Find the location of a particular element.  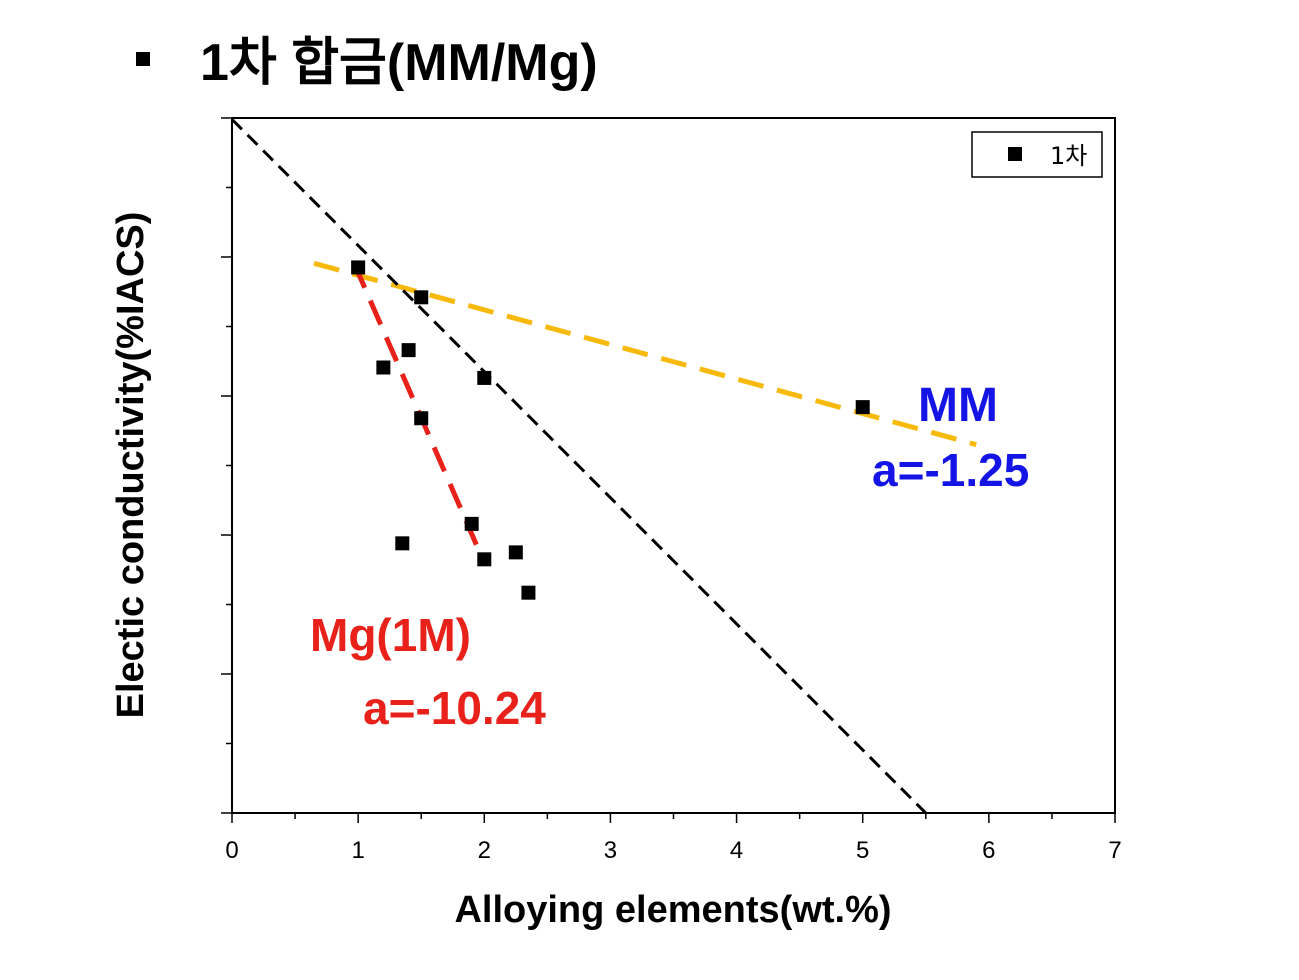

x-tick-label: 7 is located at coordinates (1114, 850).